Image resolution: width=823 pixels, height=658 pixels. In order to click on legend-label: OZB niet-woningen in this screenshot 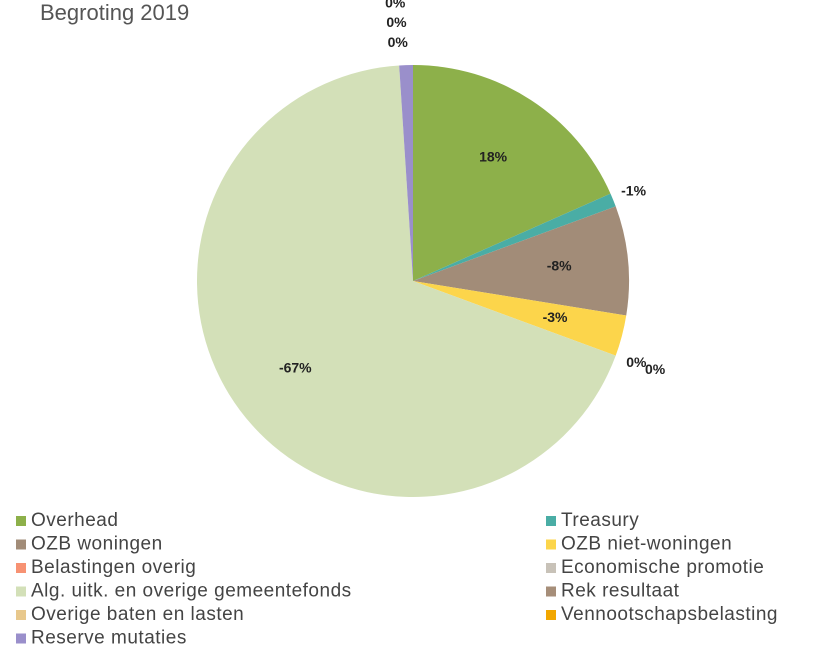, I will do `click(646, 544)`.